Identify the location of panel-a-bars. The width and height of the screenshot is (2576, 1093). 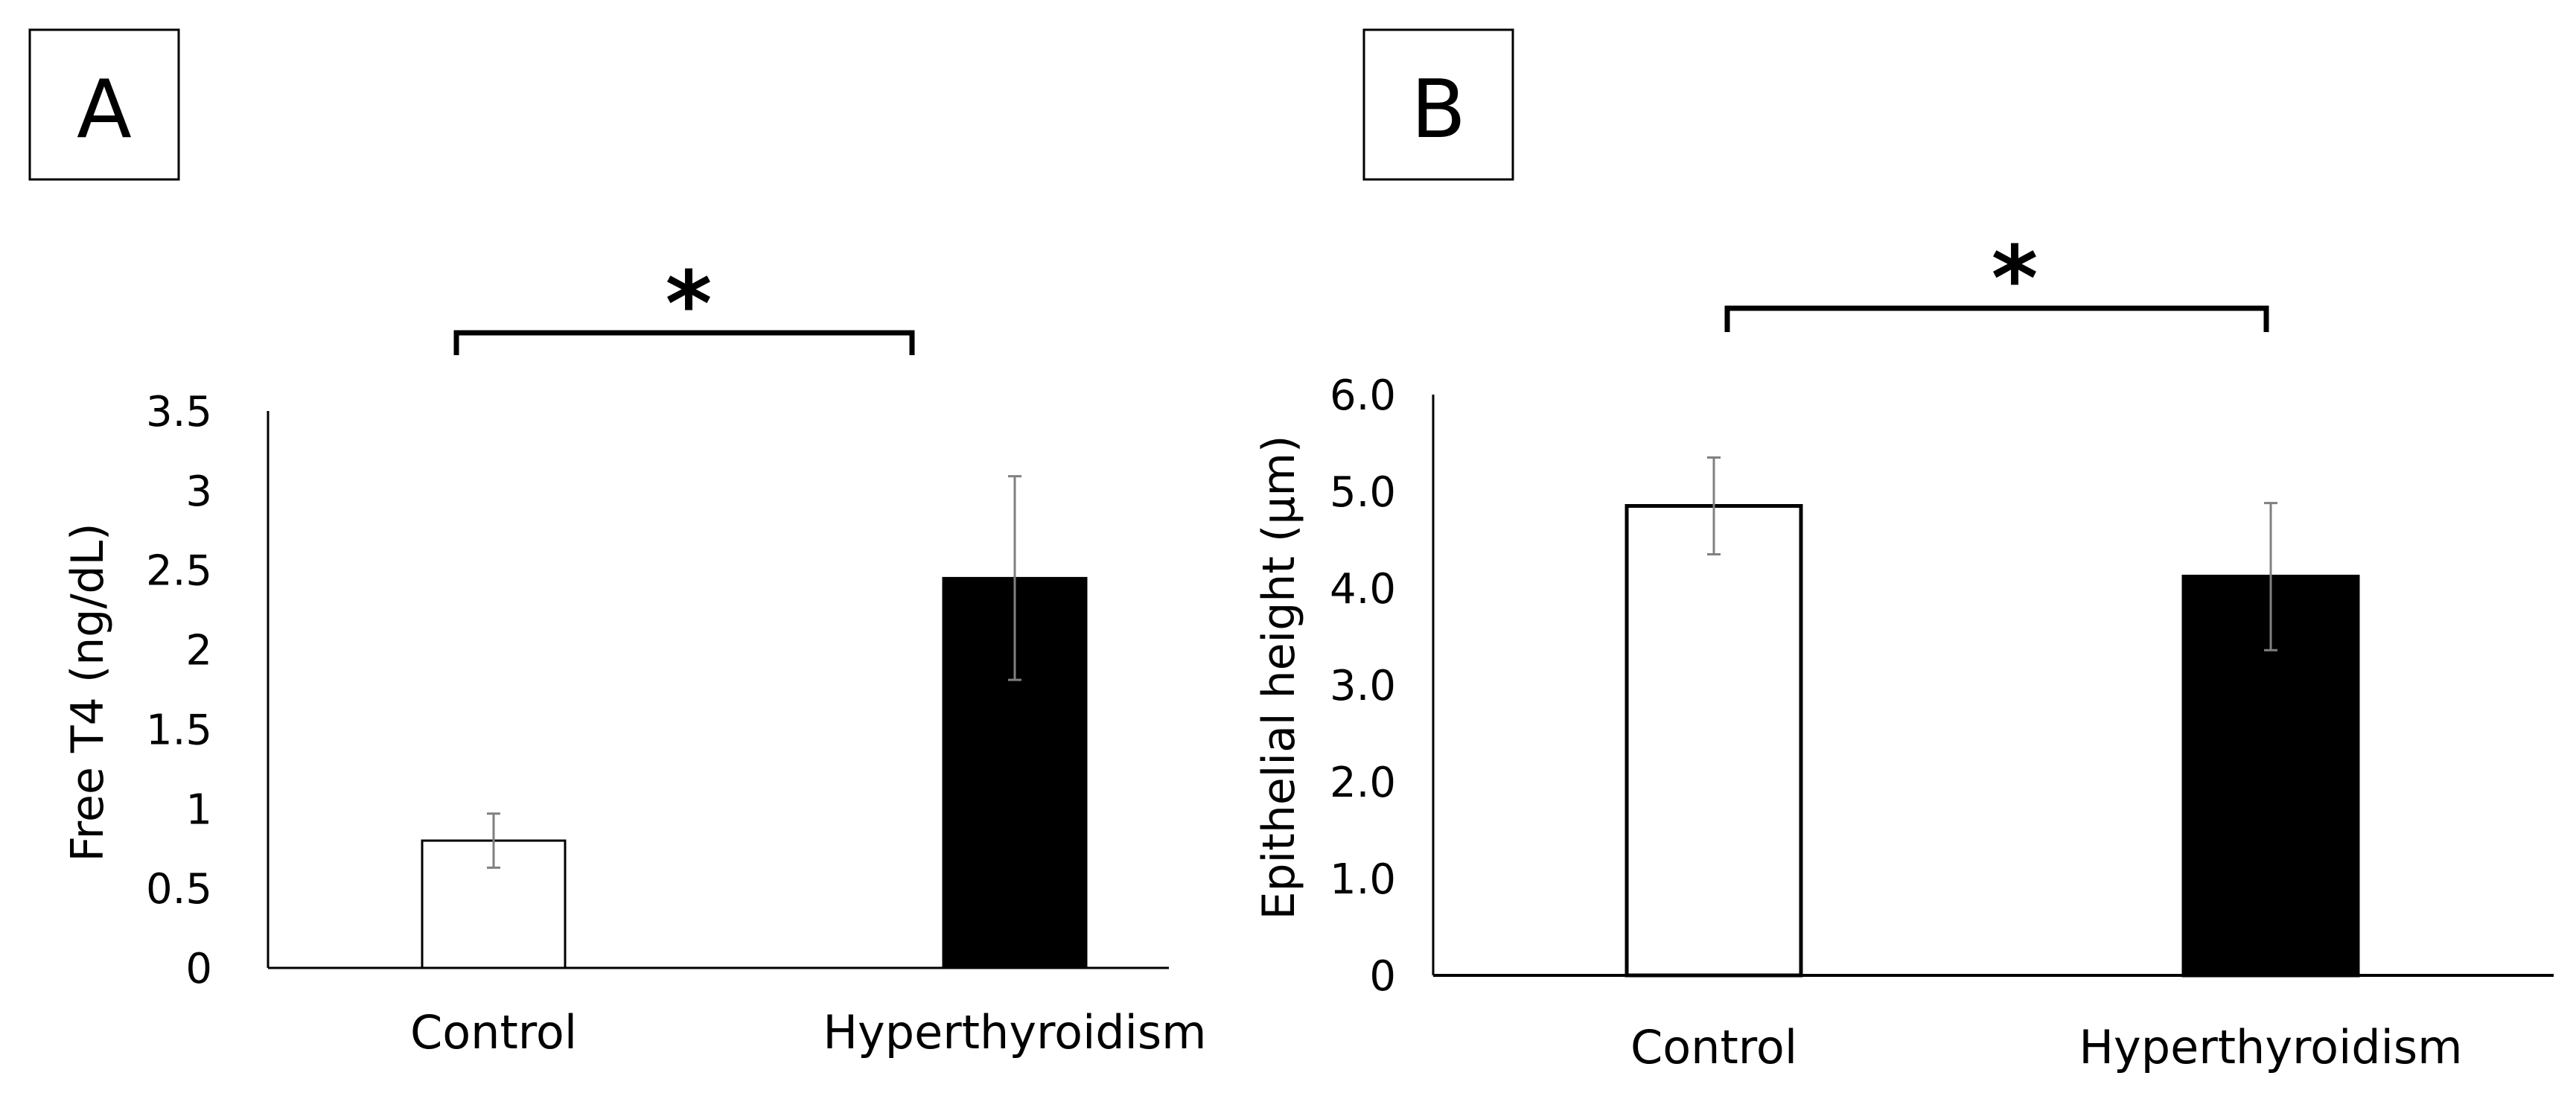
(754, 773).